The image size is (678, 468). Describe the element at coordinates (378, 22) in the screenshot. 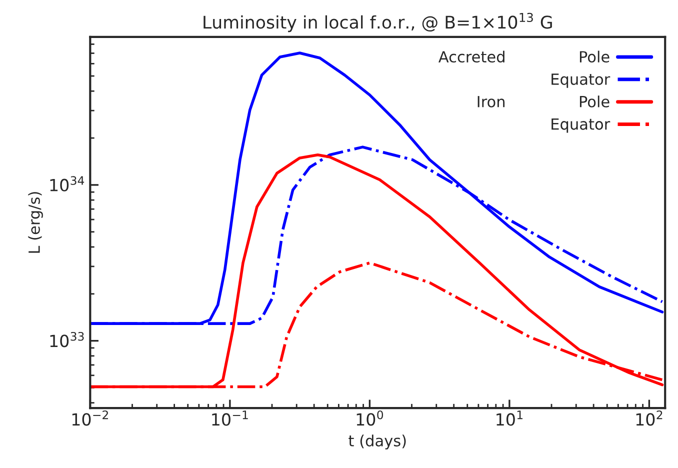

I see `chart-title: Luminosity in local f.o.r., @ B=1×10$^{13}$ G` at that location.